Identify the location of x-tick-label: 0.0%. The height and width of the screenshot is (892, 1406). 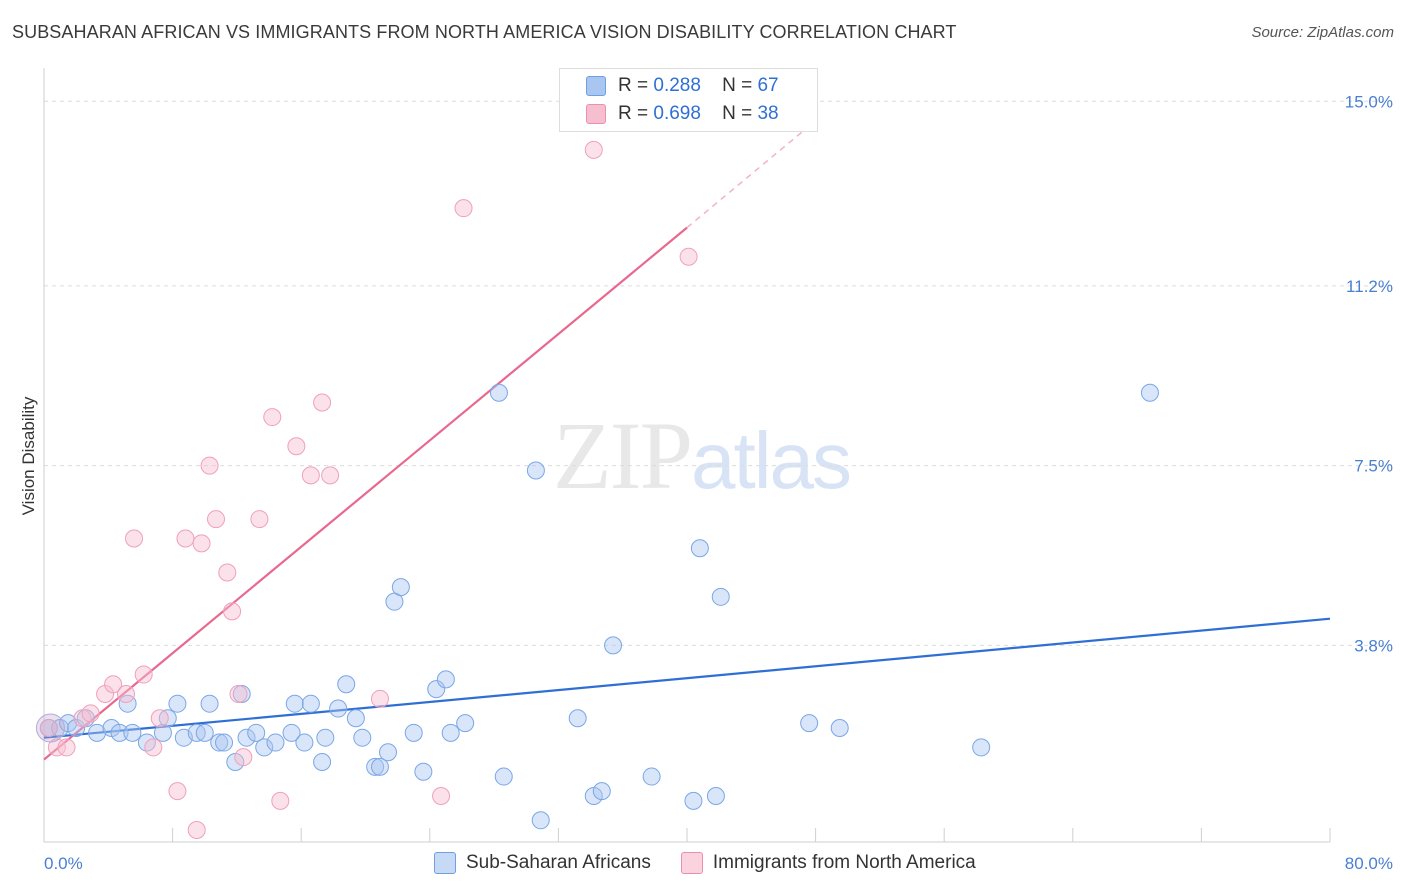
(63, 863).